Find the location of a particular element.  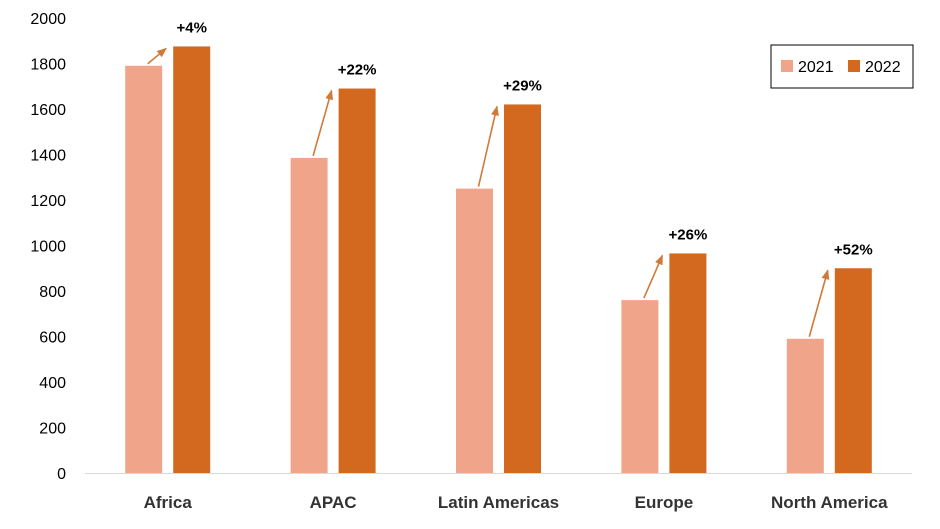

growth-percent-label: +22% is located at coordinates (357, 70).